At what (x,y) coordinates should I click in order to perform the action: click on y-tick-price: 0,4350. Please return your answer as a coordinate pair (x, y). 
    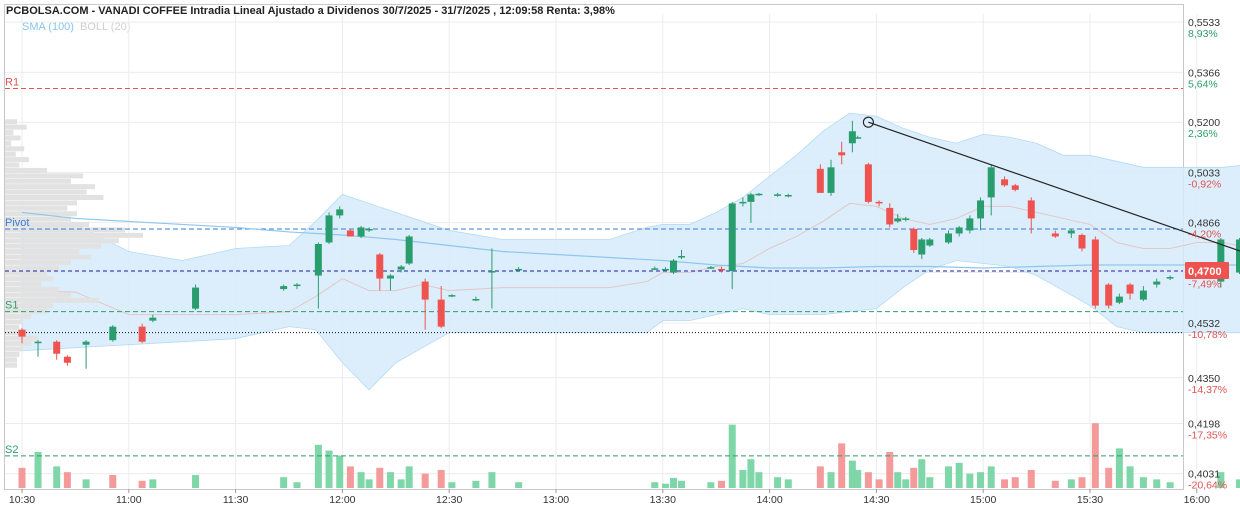
    Looking at the image, I should click on (1204, 379).